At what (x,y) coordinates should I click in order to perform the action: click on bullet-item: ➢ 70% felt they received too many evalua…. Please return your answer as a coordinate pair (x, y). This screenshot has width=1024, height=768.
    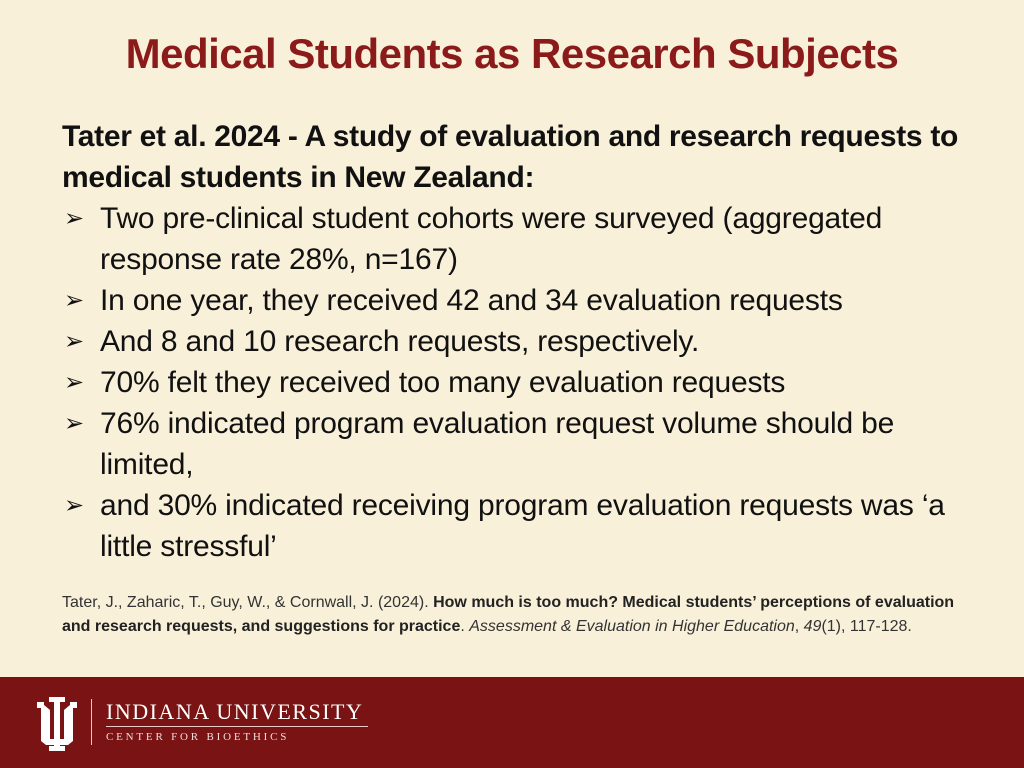
    Looking at the image, I should click on (522, 382).